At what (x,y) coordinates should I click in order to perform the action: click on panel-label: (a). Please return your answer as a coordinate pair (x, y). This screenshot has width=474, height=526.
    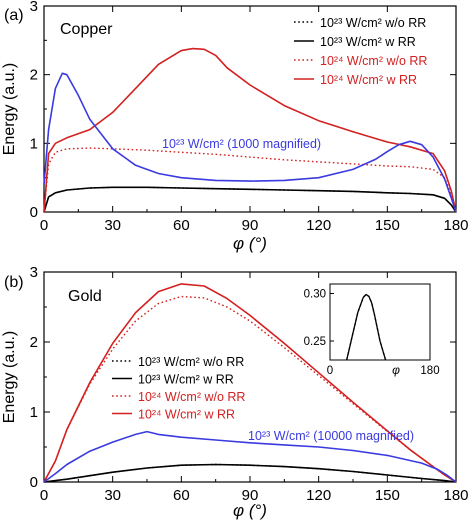
    Looking at the image, I should click on (14, 15).